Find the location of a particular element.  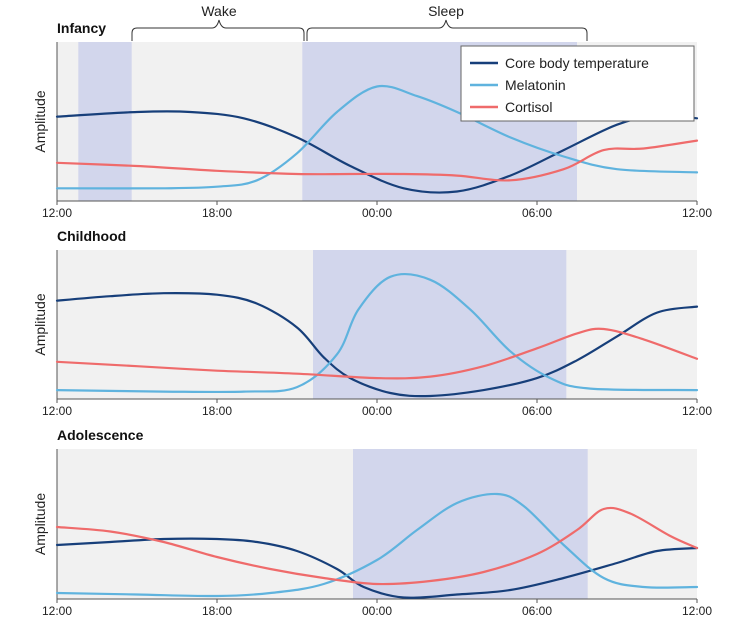

legend-box is located at coordinates (577, 83).